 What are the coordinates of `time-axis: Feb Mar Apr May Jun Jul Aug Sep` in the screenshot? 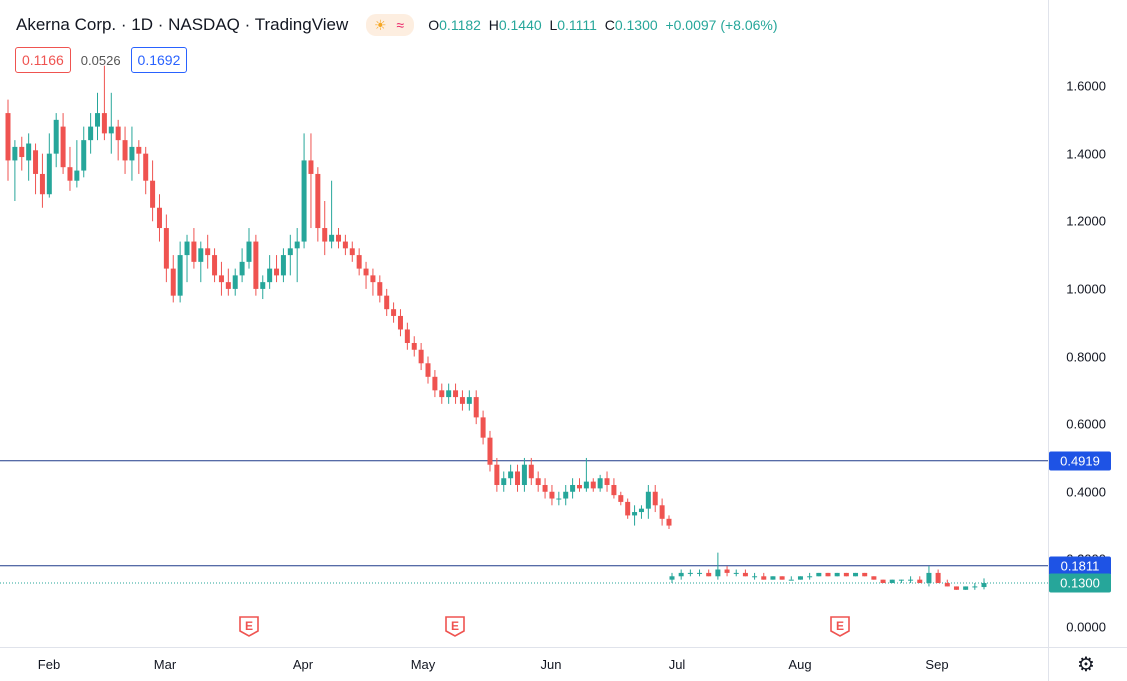 It's located at (524, 664).